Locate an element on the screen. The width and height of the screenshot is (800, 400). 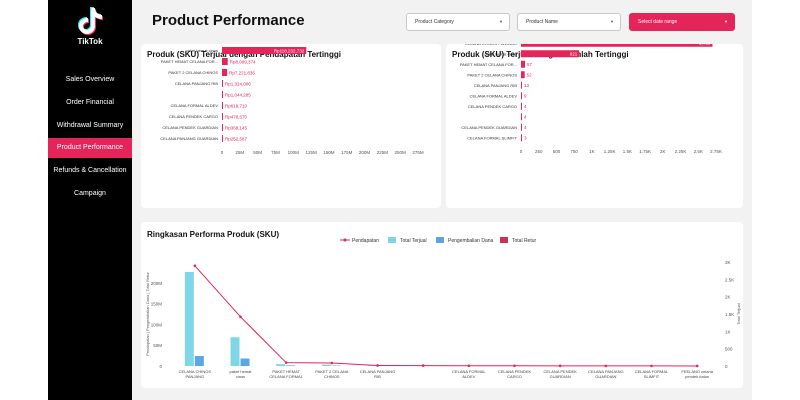
product-name-dropdown: Product Name ▼ is located at coordinates (569, 22).